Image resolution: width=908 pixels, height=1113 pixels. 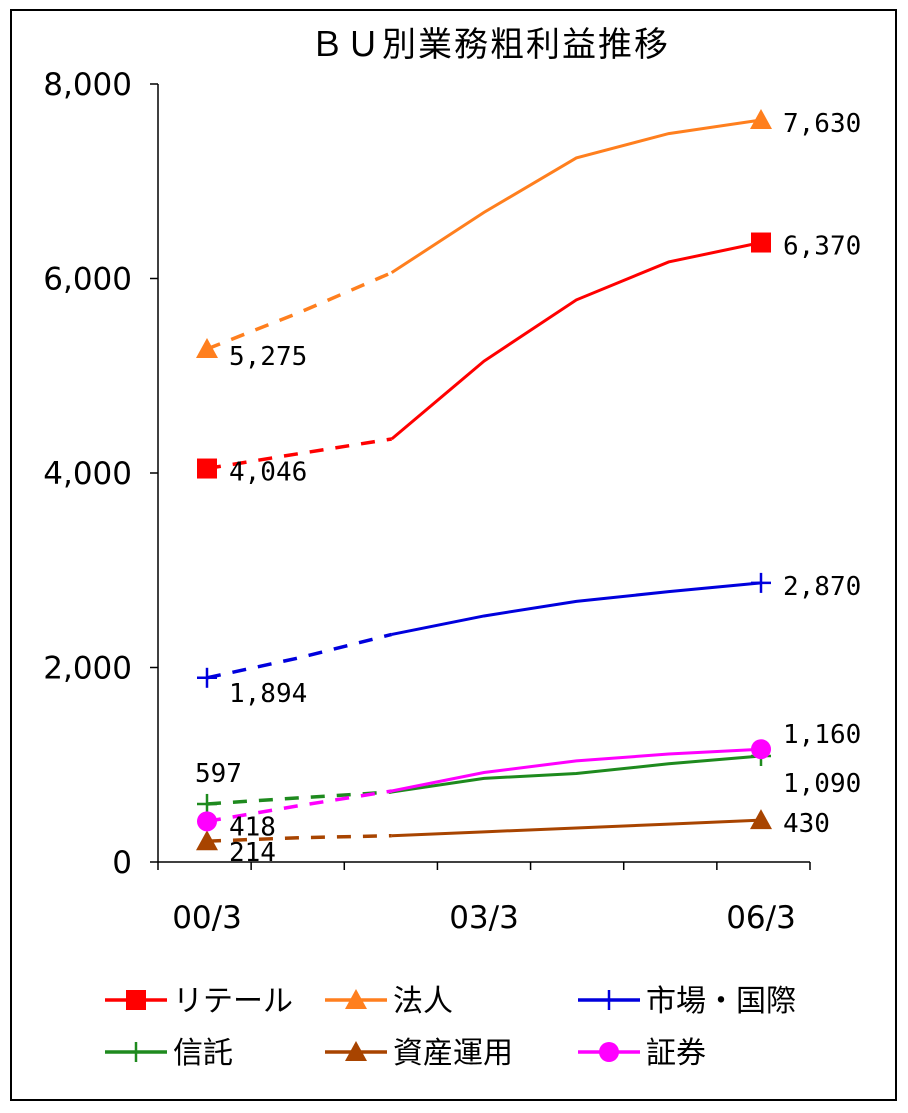 I want to click on data-label-first: 1,894, so click(x=268, y=694).